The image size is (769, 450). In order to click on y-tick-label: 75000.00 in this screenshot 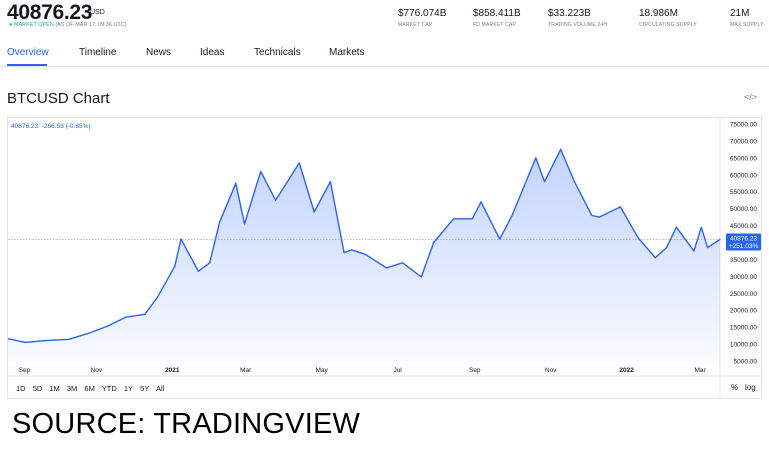, I will do `click(743, 125)`.